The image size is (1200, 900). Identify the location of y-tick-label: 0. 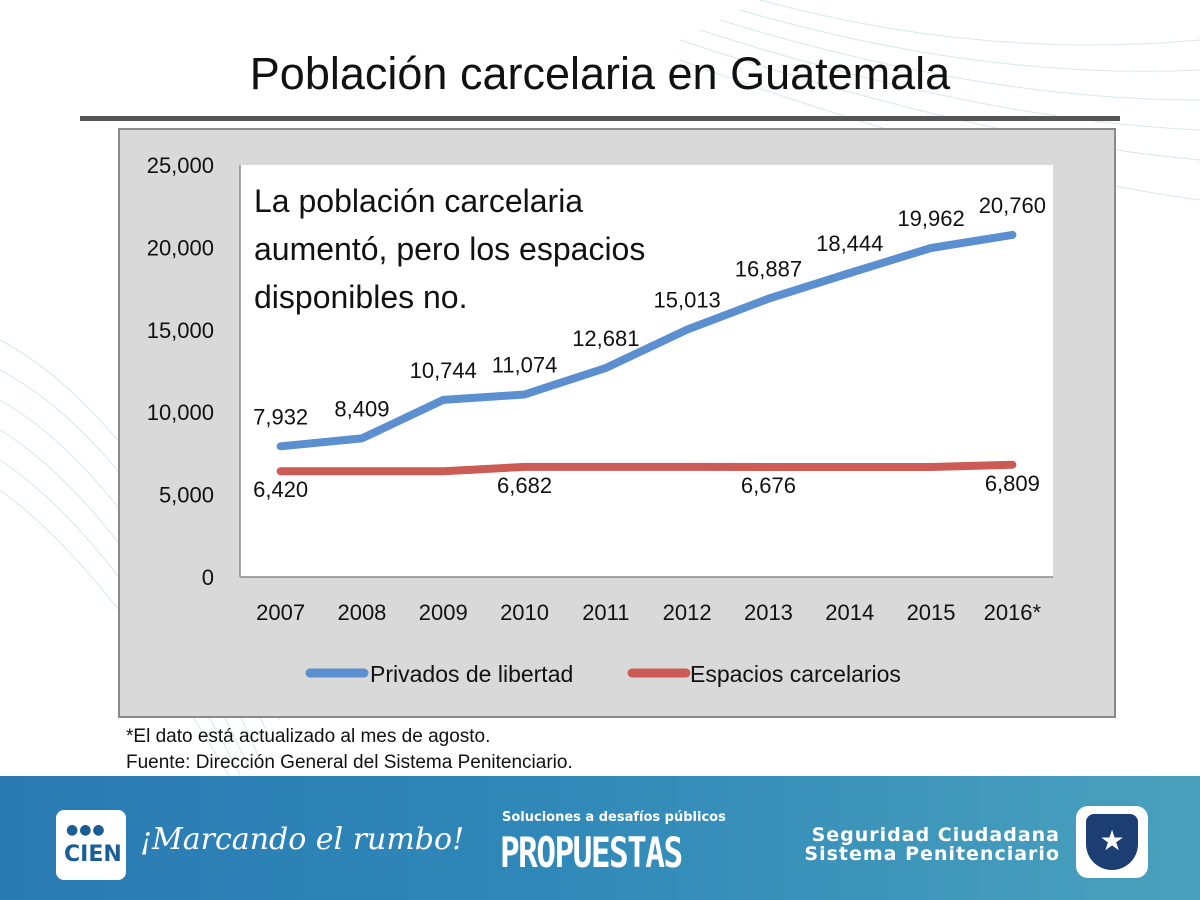
(208, 577).